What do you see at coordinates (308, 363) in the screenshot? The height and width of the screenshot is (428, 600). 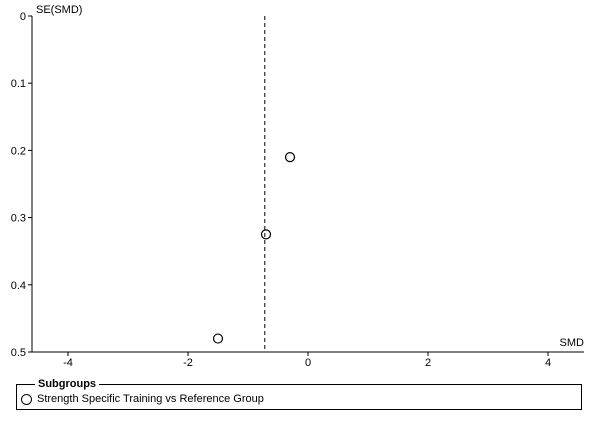 I see `x-tick-label: 0` at bounding box center [308, 363].